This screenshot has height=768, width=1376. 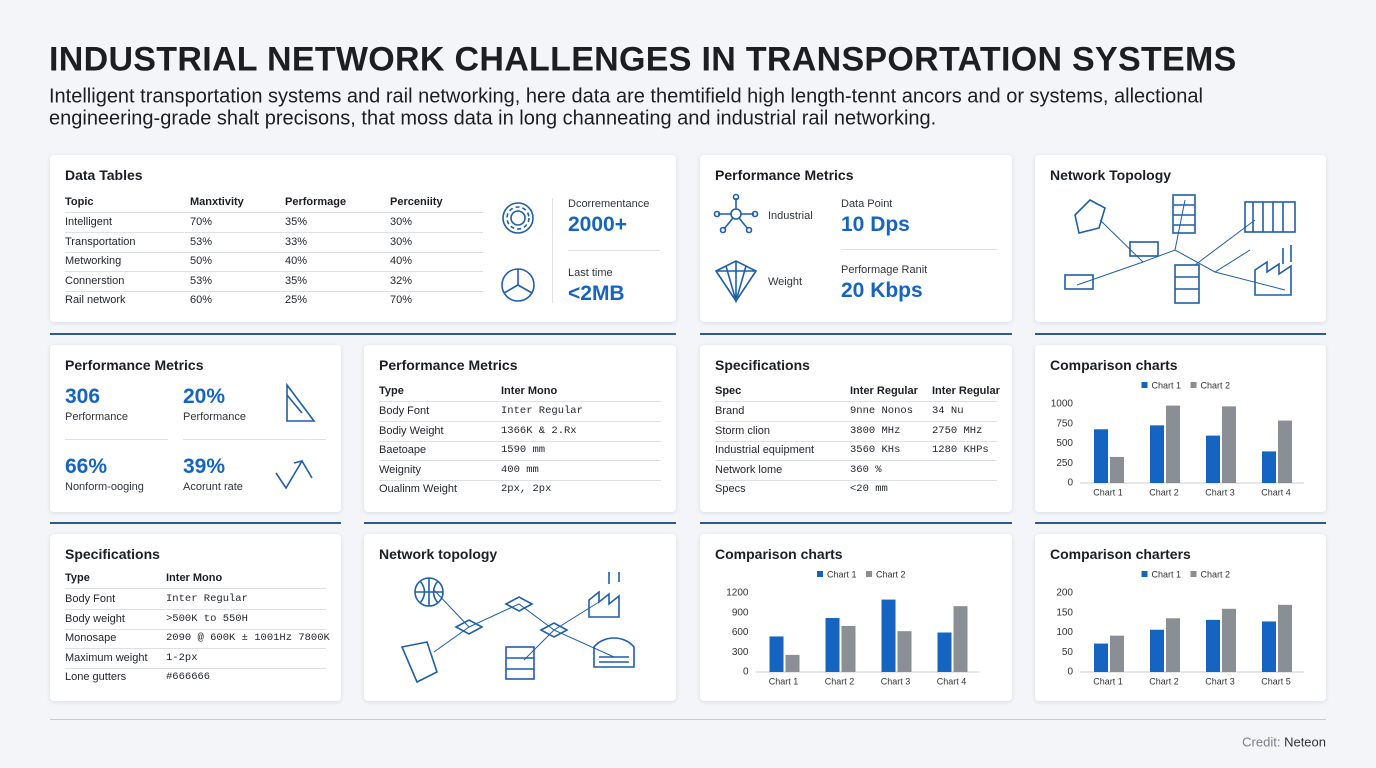 What do you see at coordinates (182, 657) in the screenshot?
I see `table-cell: 1-2px` at bounding box center [182, 657].